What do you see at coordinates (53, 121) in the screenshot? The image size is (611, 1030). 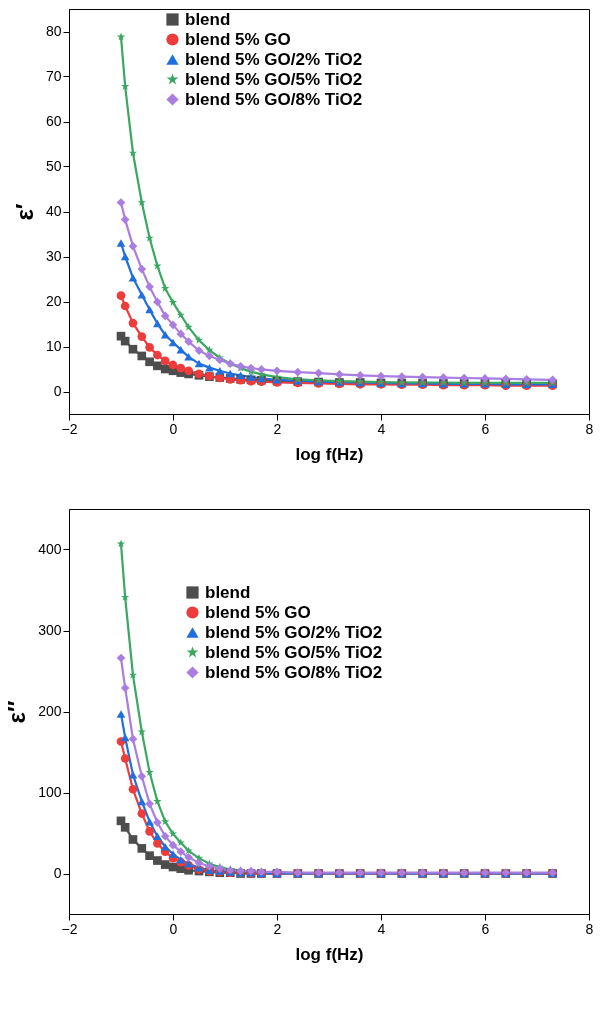 I see `y-tick-label: 60` at bounding box center [53, 121].